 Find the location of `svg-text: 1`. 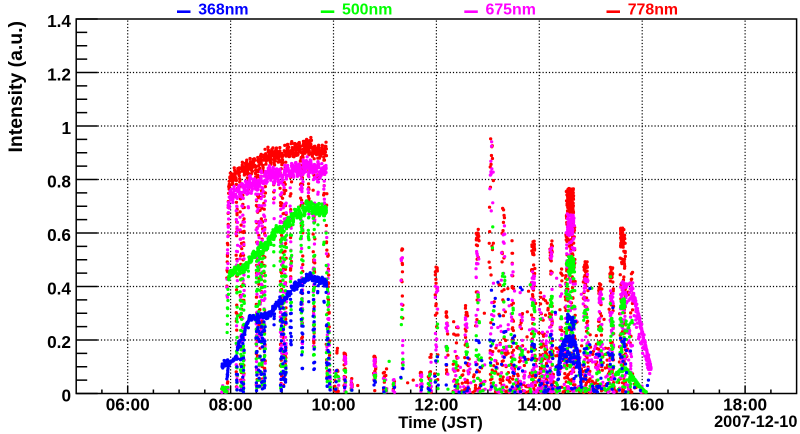

svg-text: 1 is located at coordinates (66, 128).